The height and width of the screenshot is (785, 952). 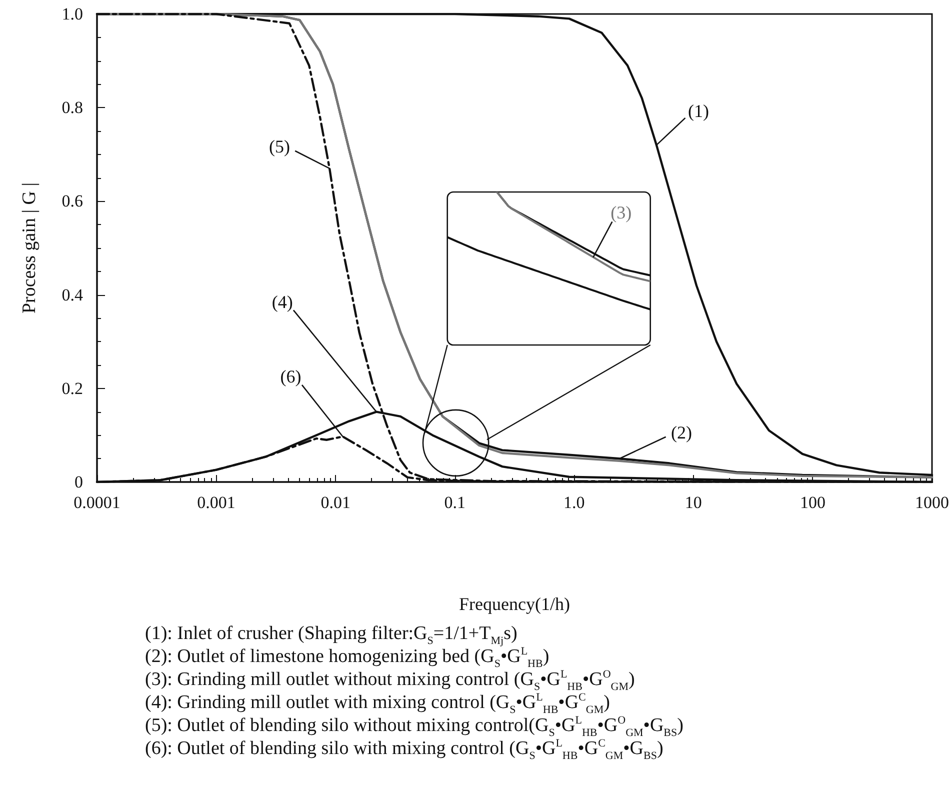 I want to click on y-tick-label: 0.2, so click(x=72, y=388).